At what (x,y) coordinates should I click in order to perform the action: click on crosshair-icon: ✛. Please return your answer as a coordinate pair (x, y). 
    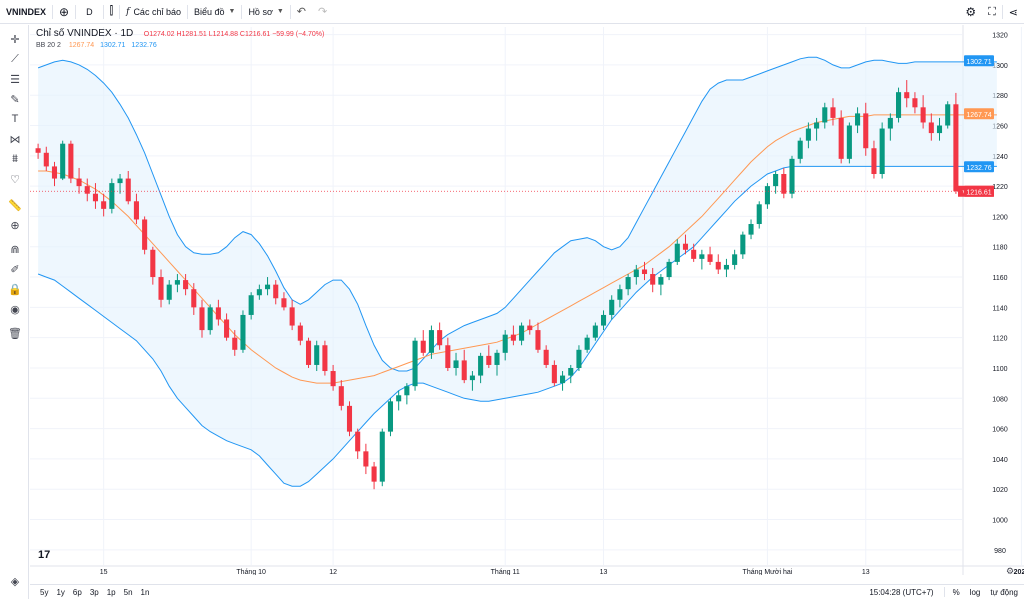
    Looking at the image, I should click on (15, 39).